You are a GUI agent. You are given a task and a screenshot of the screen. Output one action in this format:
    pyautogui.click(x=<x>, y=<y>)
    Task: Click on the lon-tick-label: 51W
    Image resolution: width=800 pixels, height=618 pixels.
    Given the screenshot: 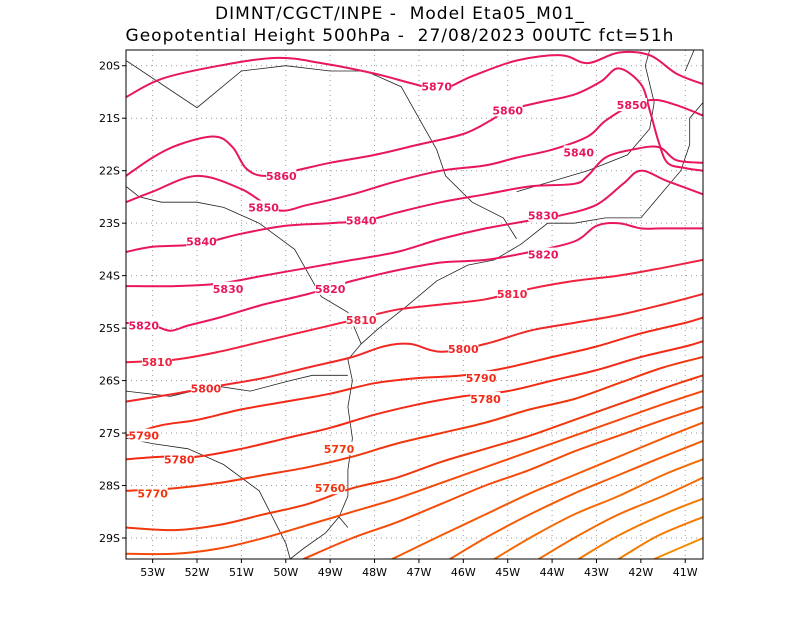 What is the action you would take?
    pyautogui.click(x=241, y=572)
    